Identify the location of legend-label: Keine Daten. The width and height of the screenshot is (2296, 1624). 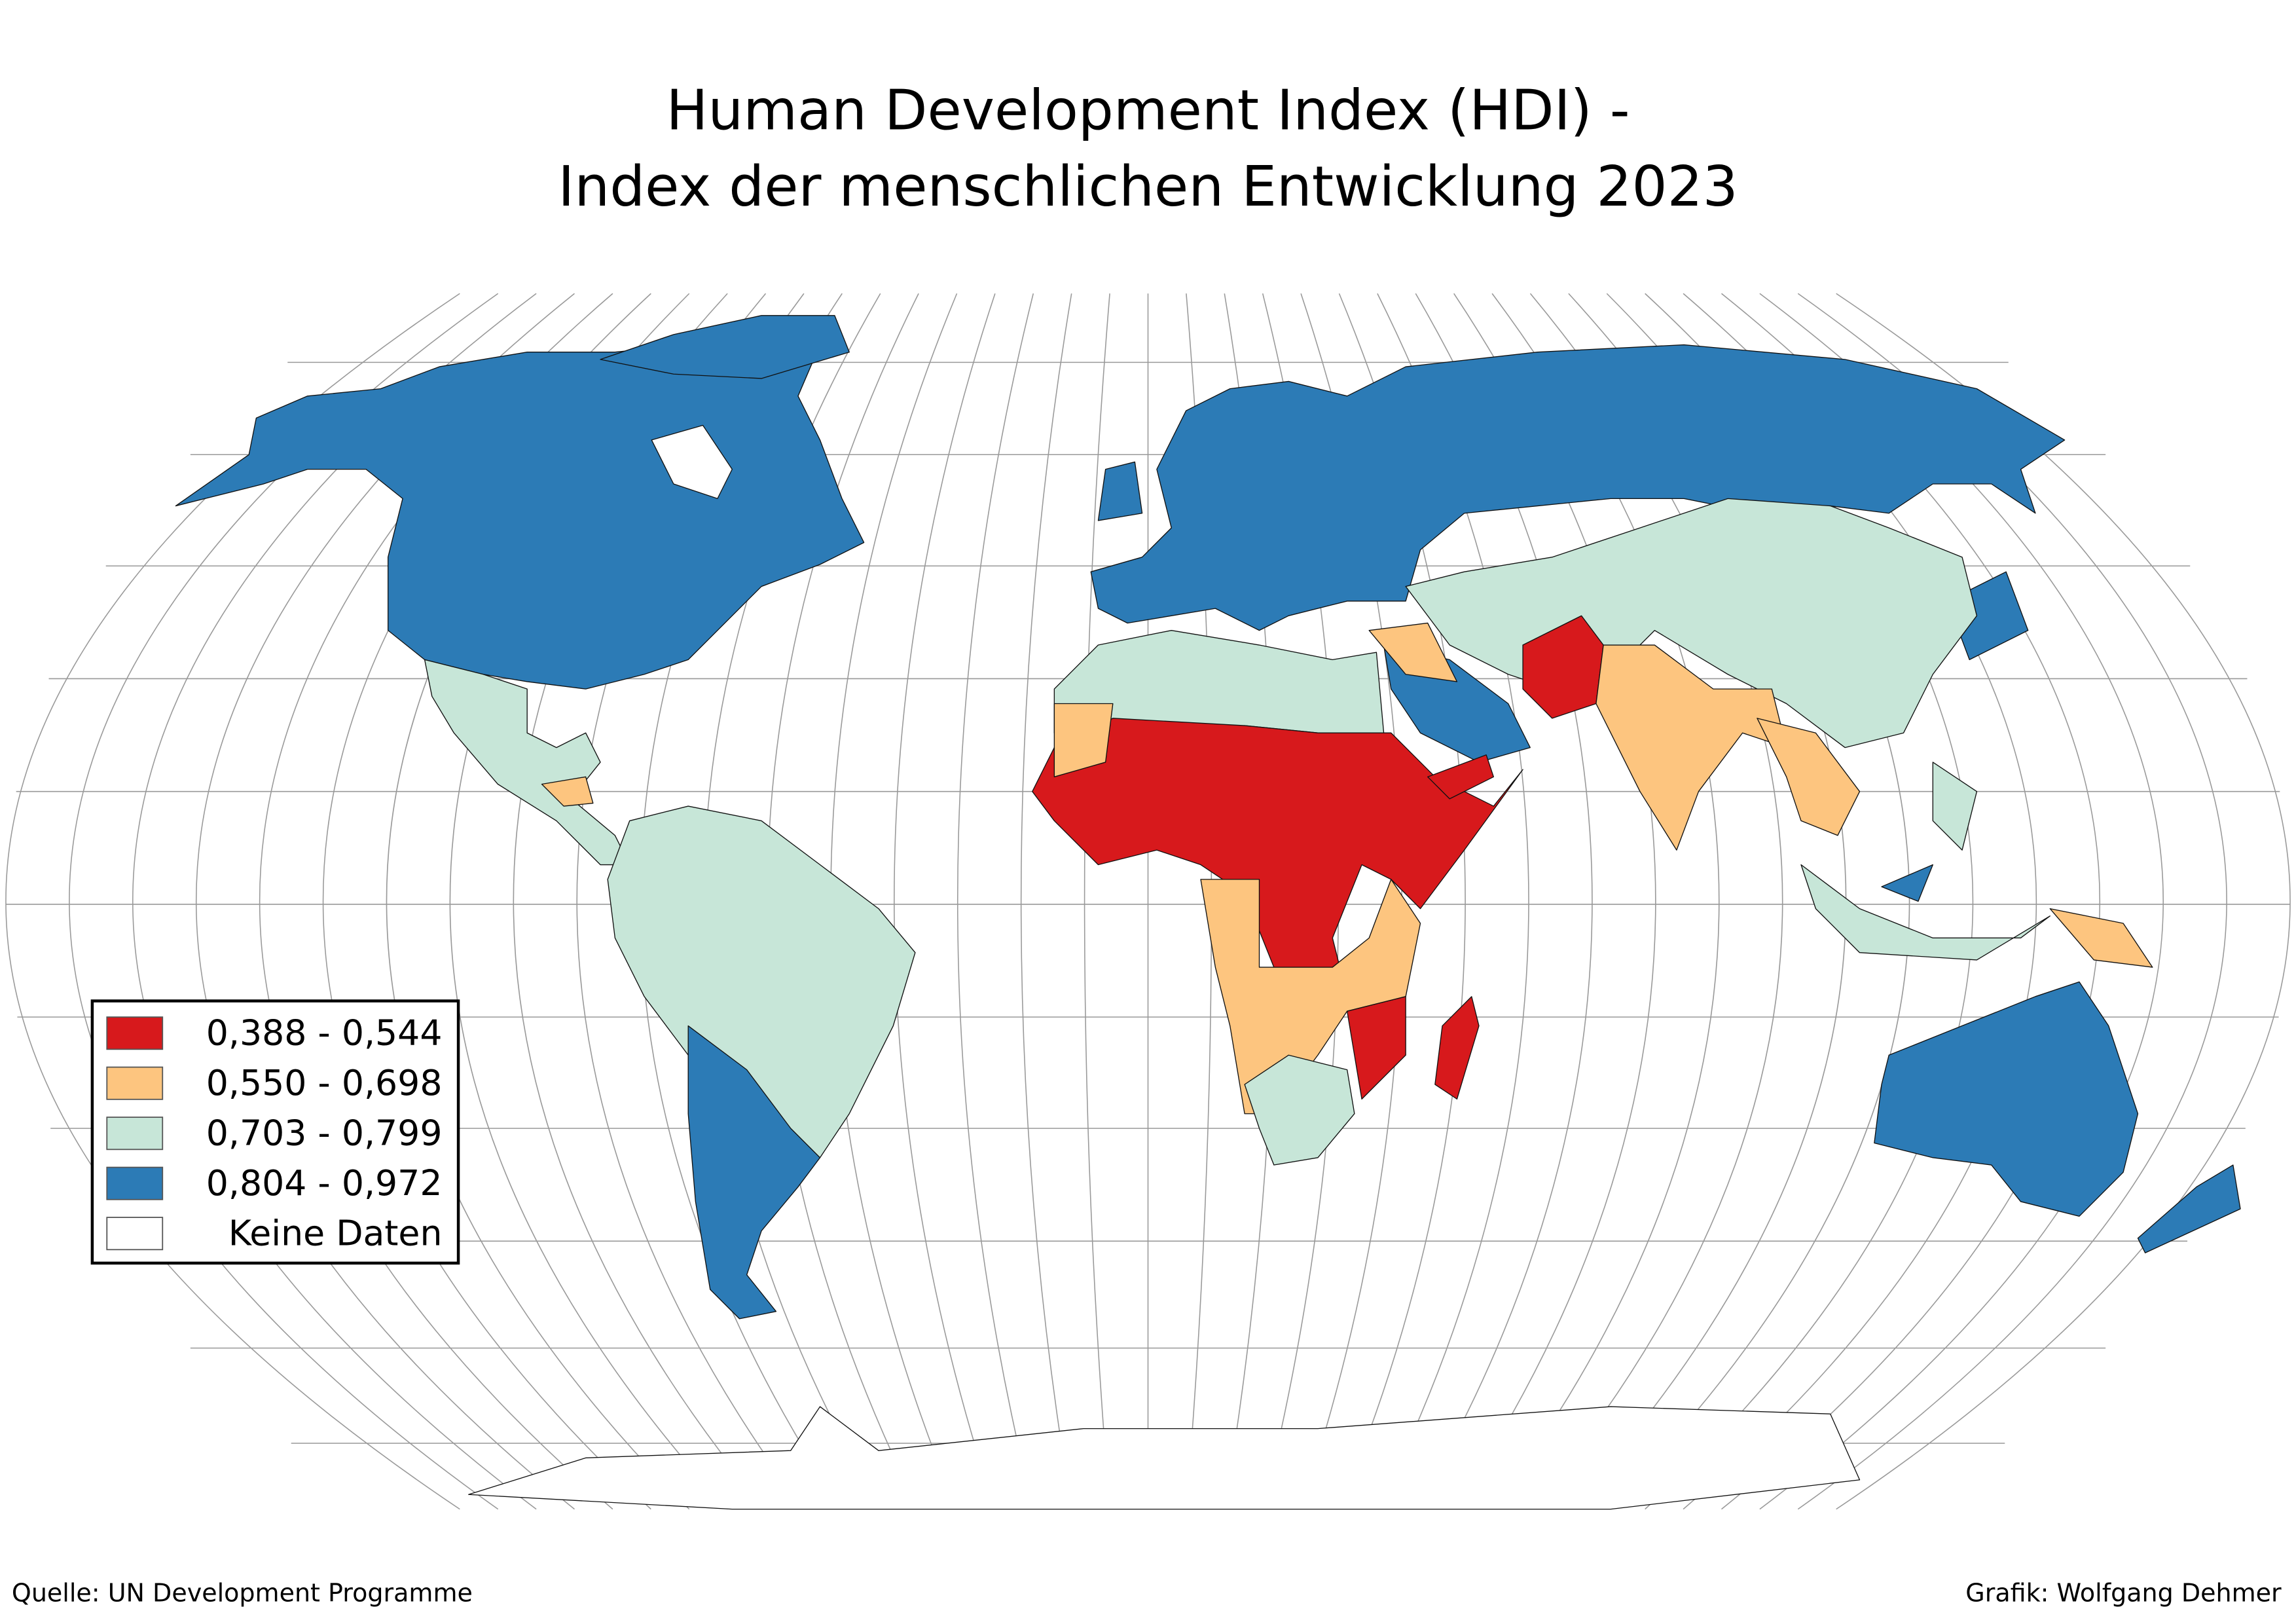
(335, 1233).